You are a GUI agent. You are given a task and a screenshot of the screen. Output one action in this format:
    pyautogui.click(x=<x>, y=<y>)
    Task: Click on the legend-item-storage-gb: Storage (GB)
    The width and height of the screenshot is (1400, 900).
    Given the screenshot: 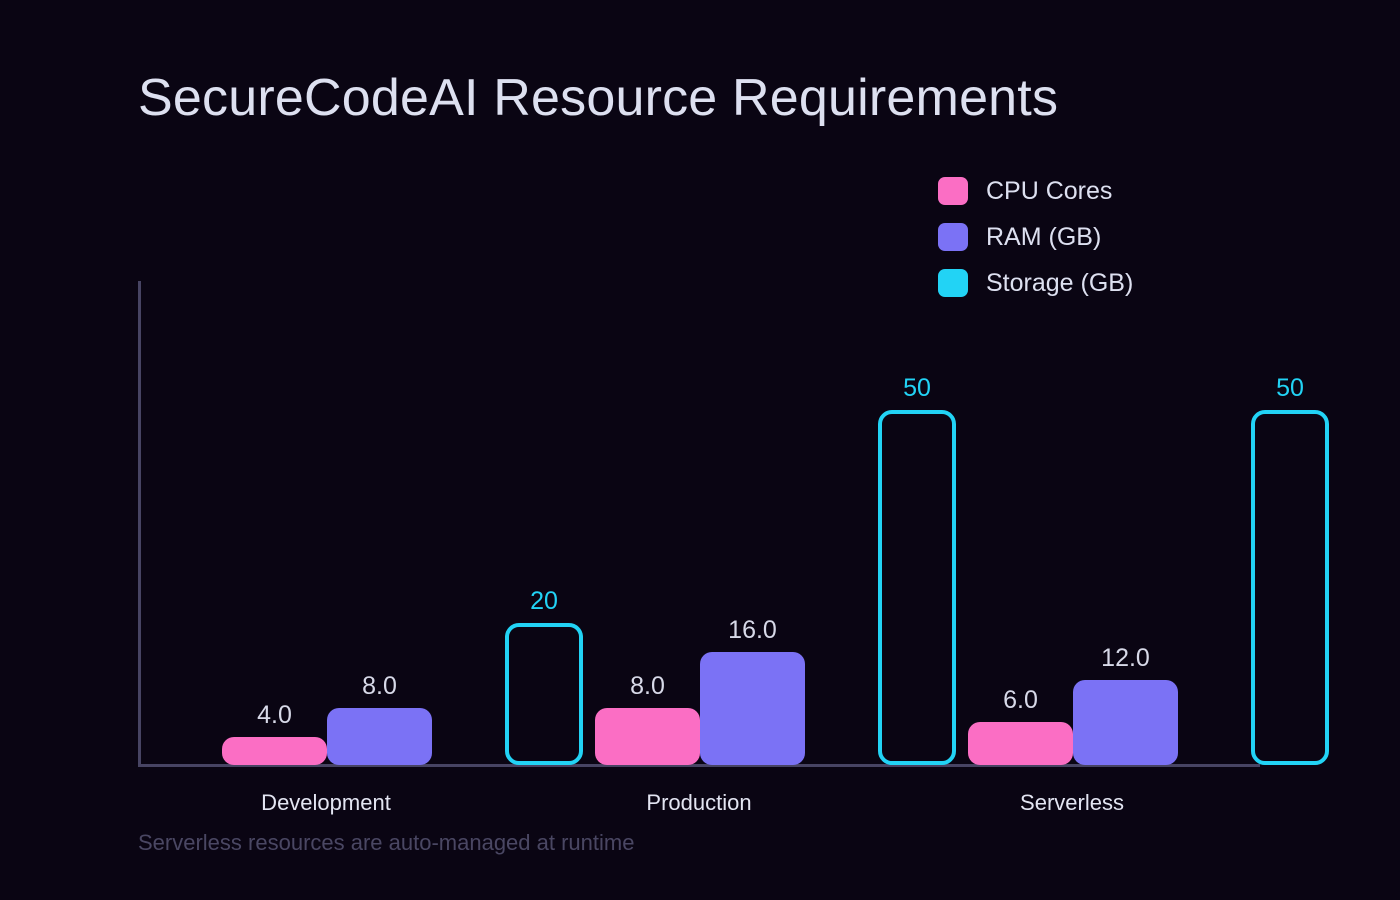 What is the action you would take?
    pyautogui.click(x=1035, y=283)
    